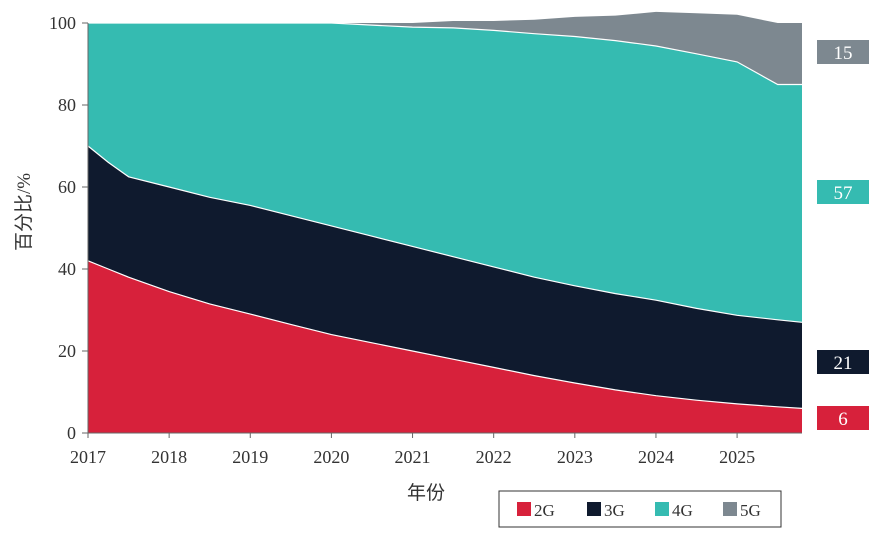 This screenshot has width=888, height=546. I want to click on end-label-box-3g, so click(843, 362).